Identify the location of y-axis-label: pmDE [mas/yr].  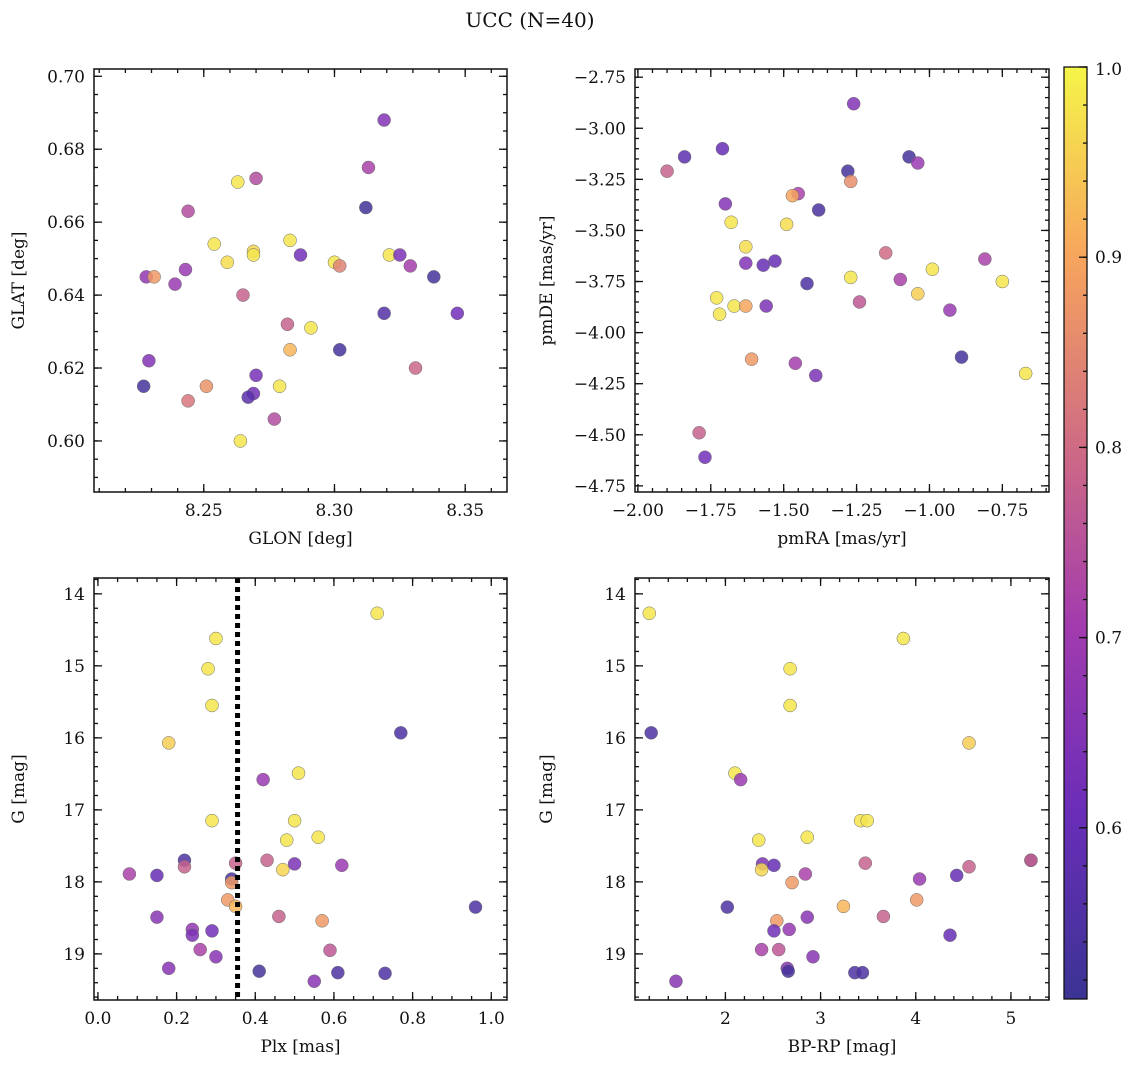
(547, 280).